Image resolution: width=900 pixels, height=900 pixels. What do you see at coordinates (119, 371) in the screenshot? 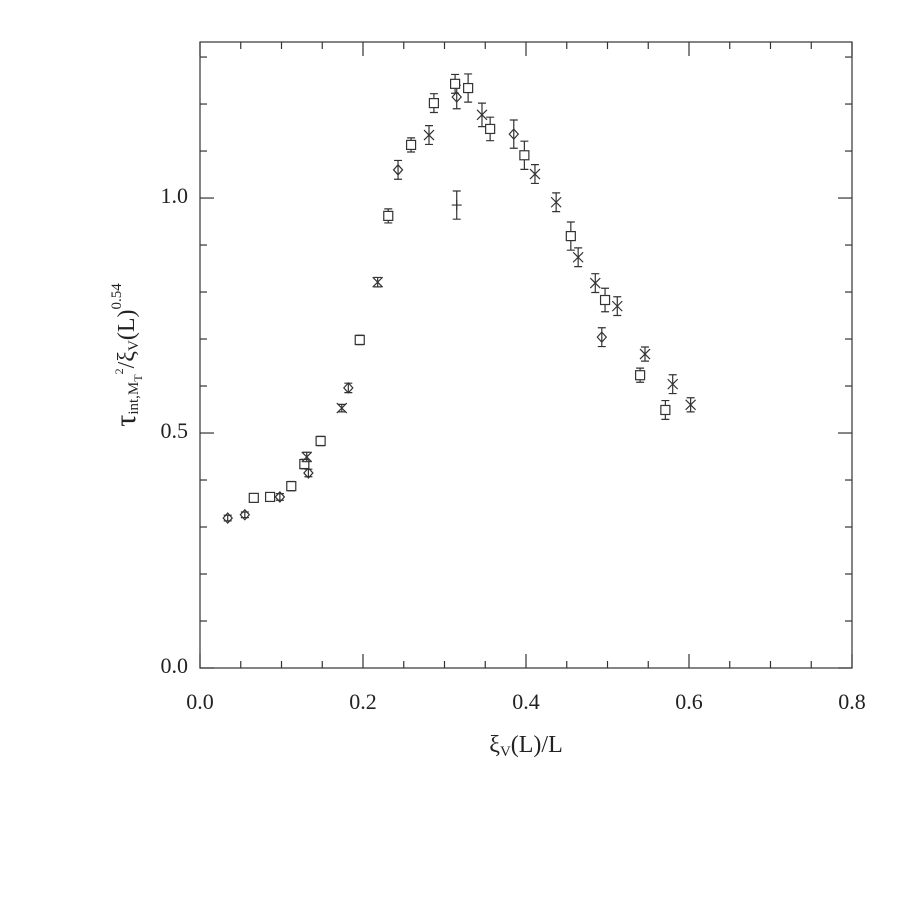
I see `axis-label-part: 2` at bounding box center [119, 371].